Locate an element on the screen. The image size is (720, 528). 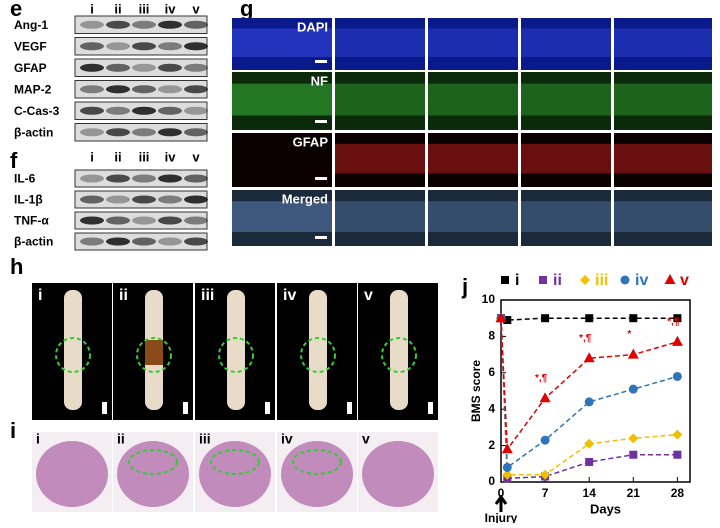
blot-strip is located at coordinates (141, 67).